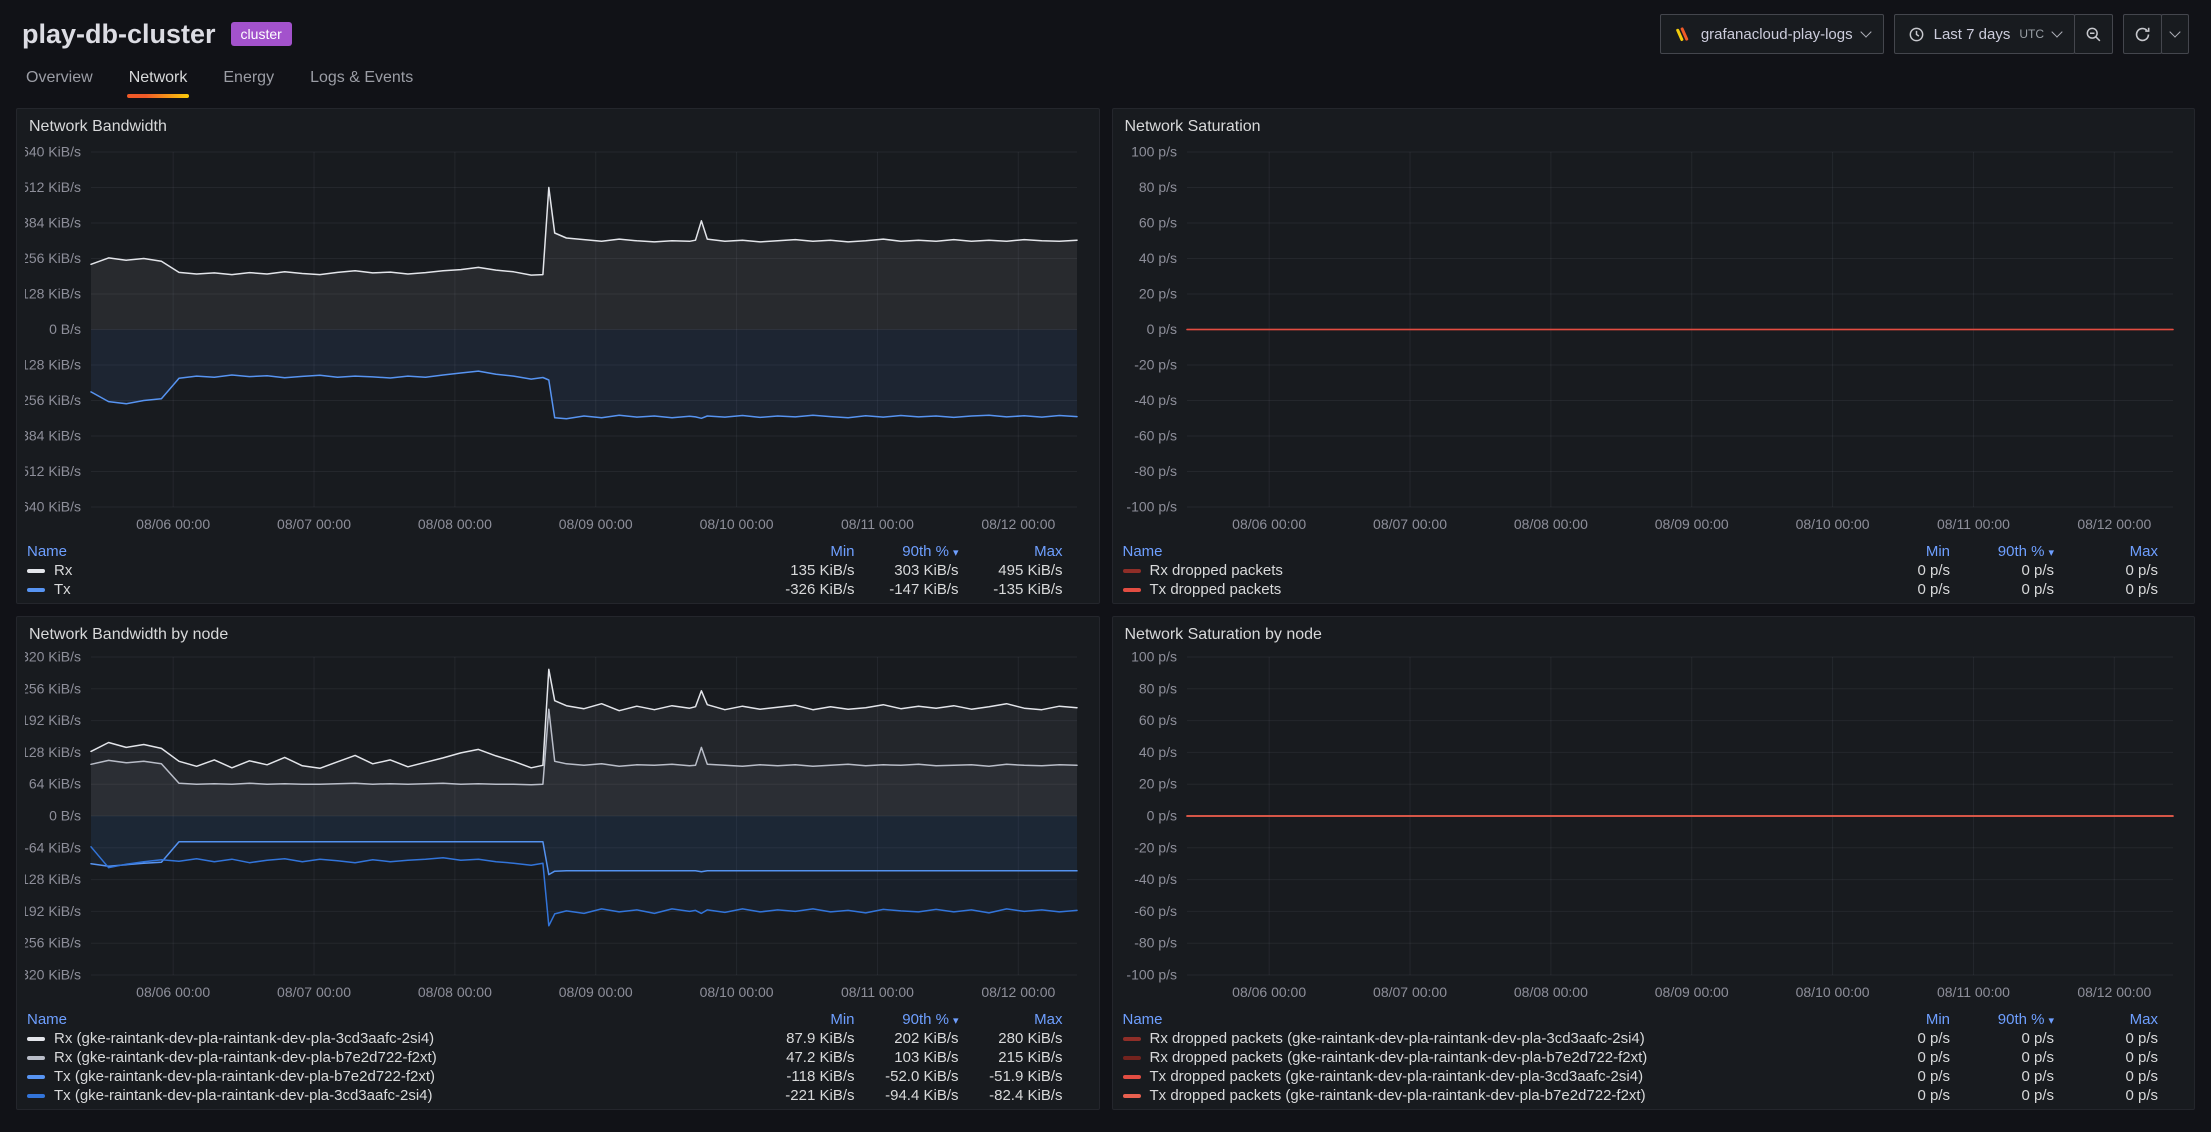  Describe the element at coordinates (1192, 126) in the screenshot. I see `panel-title: Network Saturation` at that location.